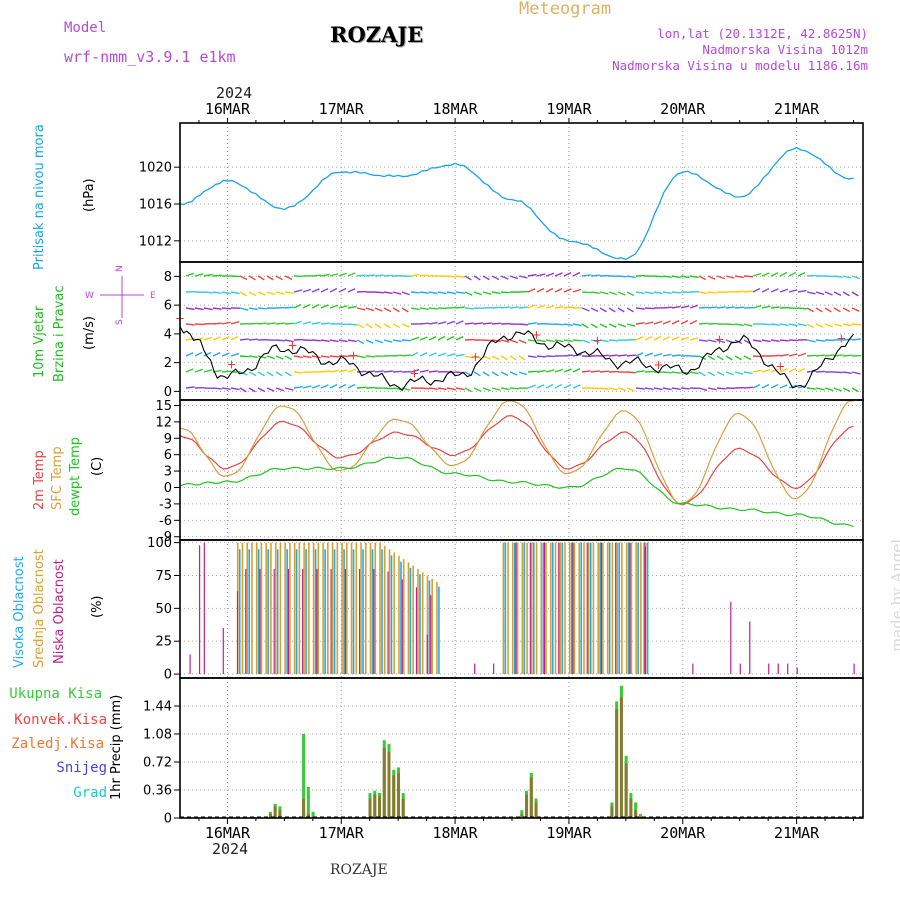  I want to click on wind-ytick-label-4: 8, so click(168, 277).